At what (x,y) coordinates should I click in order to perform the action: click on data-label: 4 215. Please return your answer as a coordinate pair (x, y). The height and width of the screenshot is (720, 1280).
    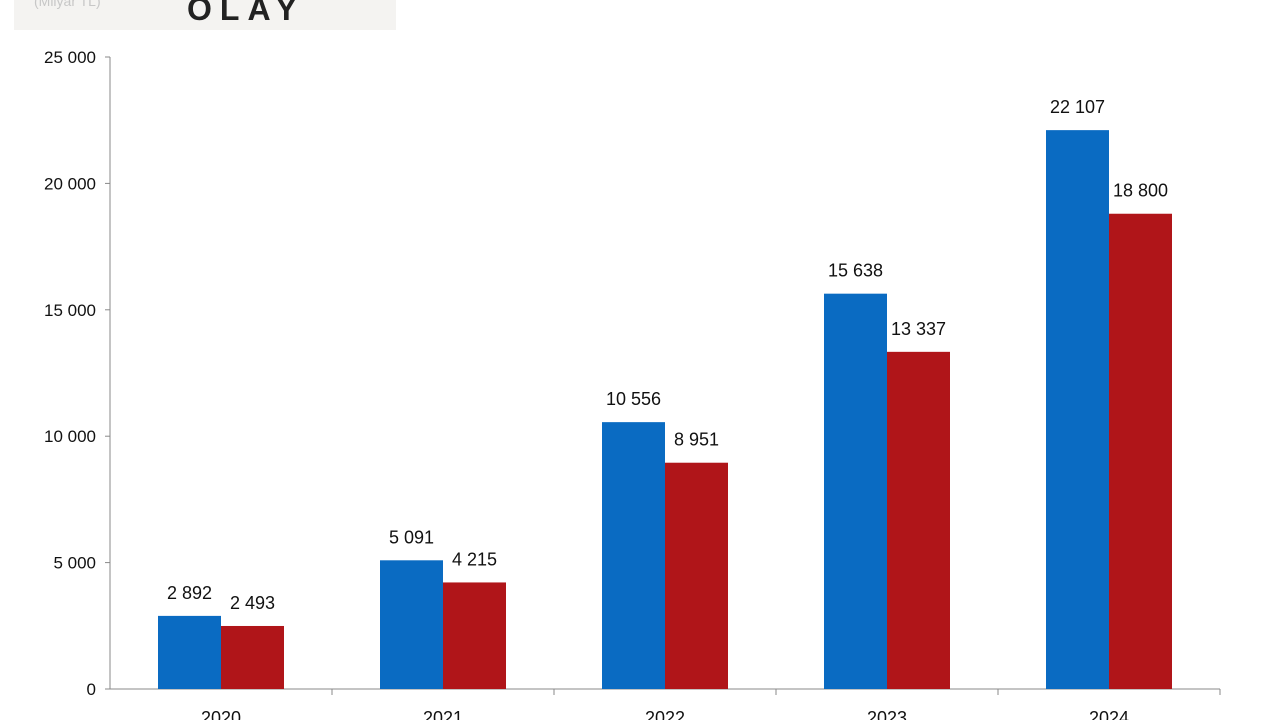
    Looking at the image, I should click on (474, 559).